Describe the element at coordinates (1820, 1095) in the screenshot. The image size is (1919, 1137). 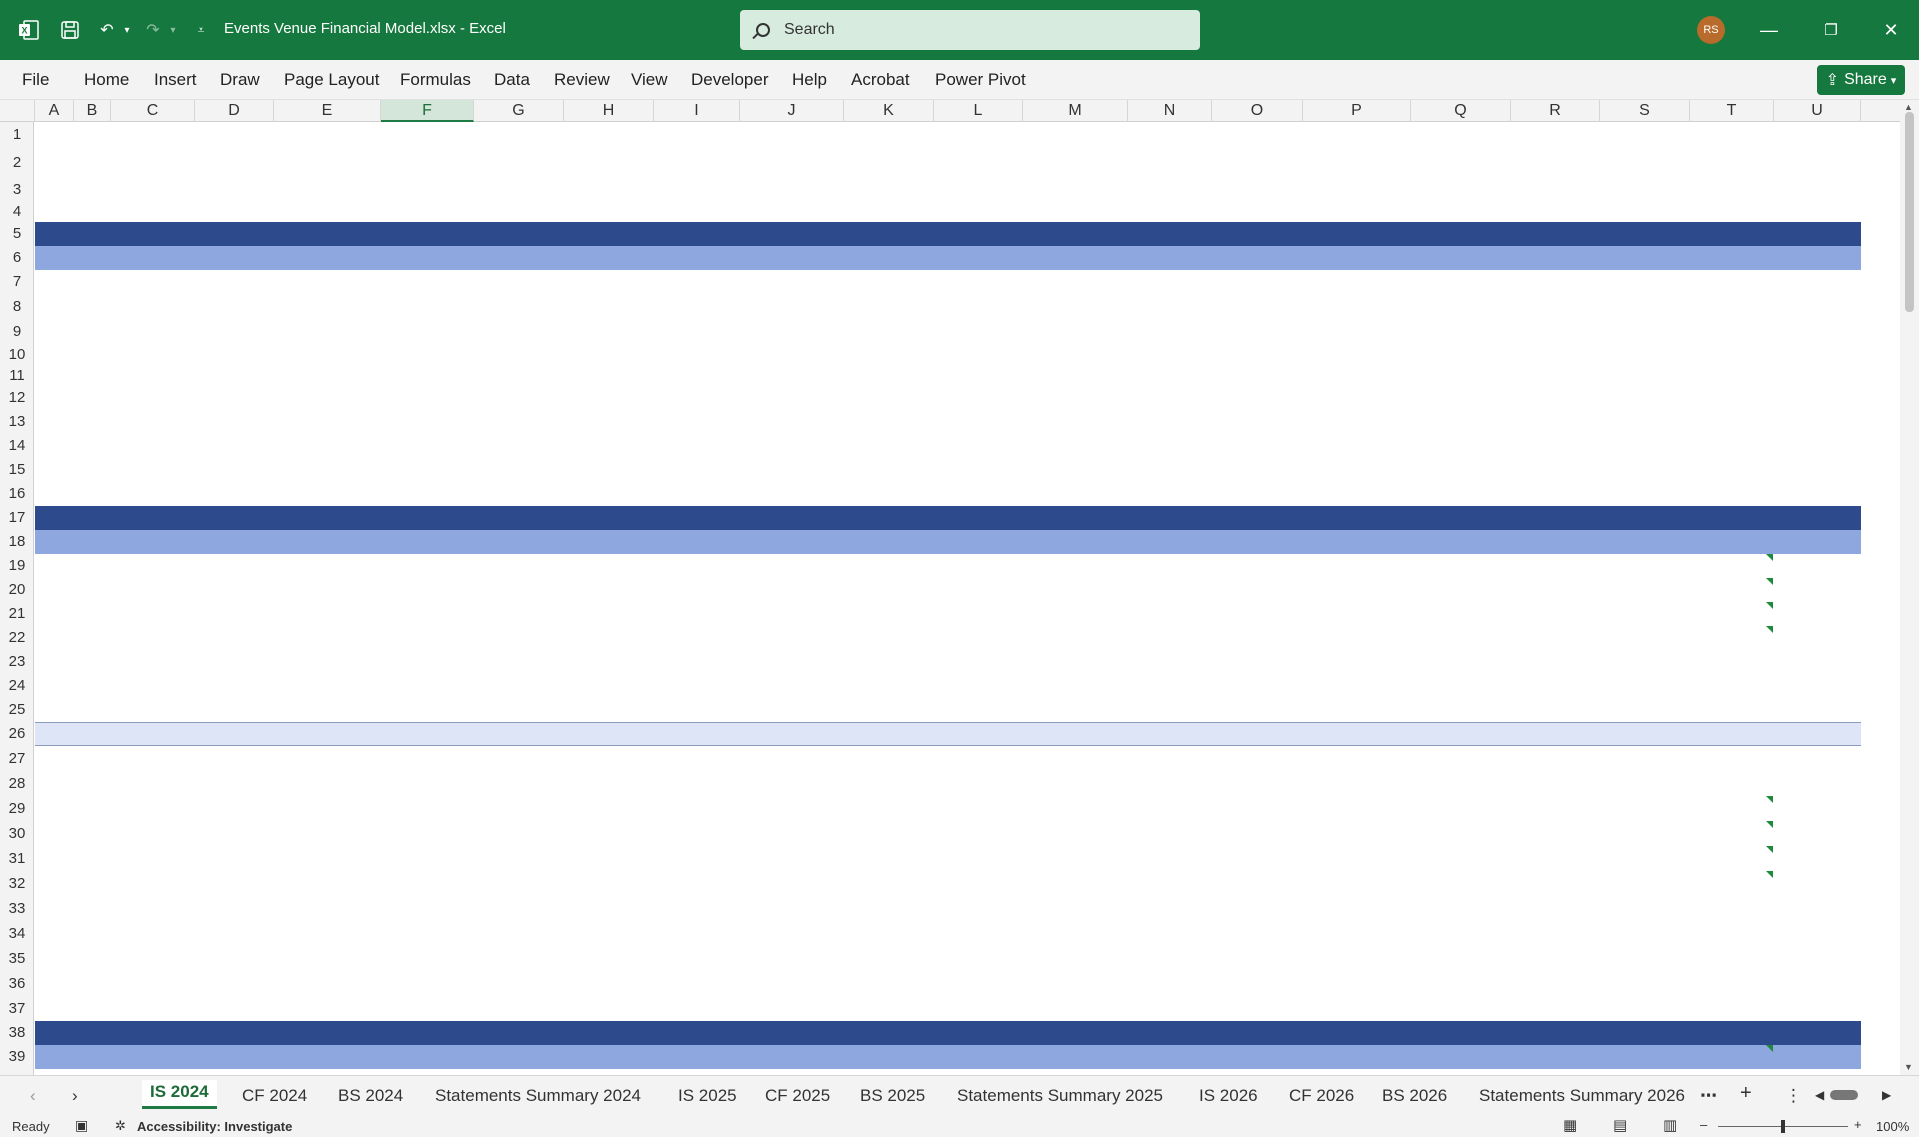
I see `hscroll-left-icon: ◀` at that location.